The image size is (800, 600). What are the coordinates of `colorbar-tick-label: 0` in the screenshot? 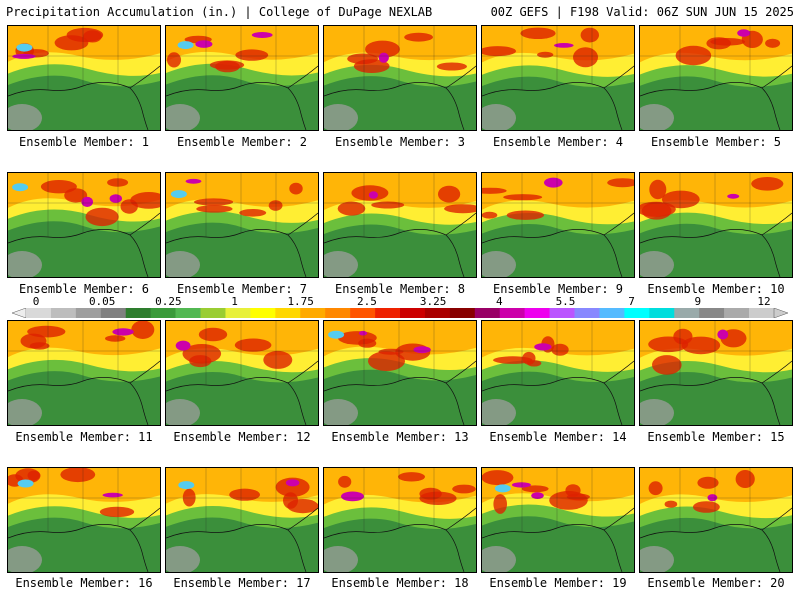 It's located at (36, 301).